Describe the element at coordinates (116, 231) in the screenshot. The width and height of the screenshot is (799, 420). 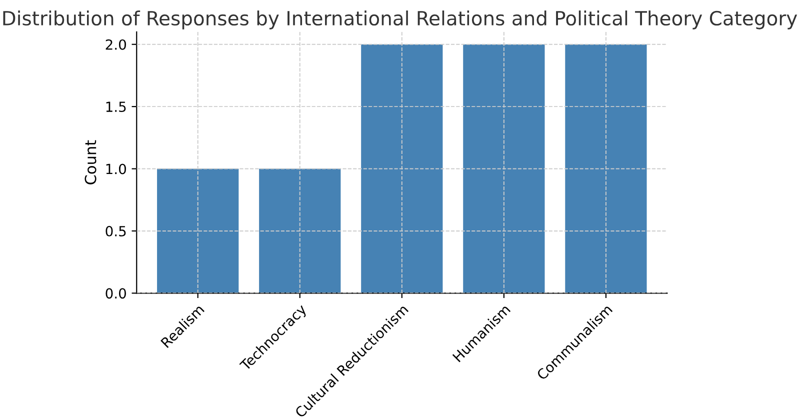
I see `y-tick-label: 0.5` at that location.